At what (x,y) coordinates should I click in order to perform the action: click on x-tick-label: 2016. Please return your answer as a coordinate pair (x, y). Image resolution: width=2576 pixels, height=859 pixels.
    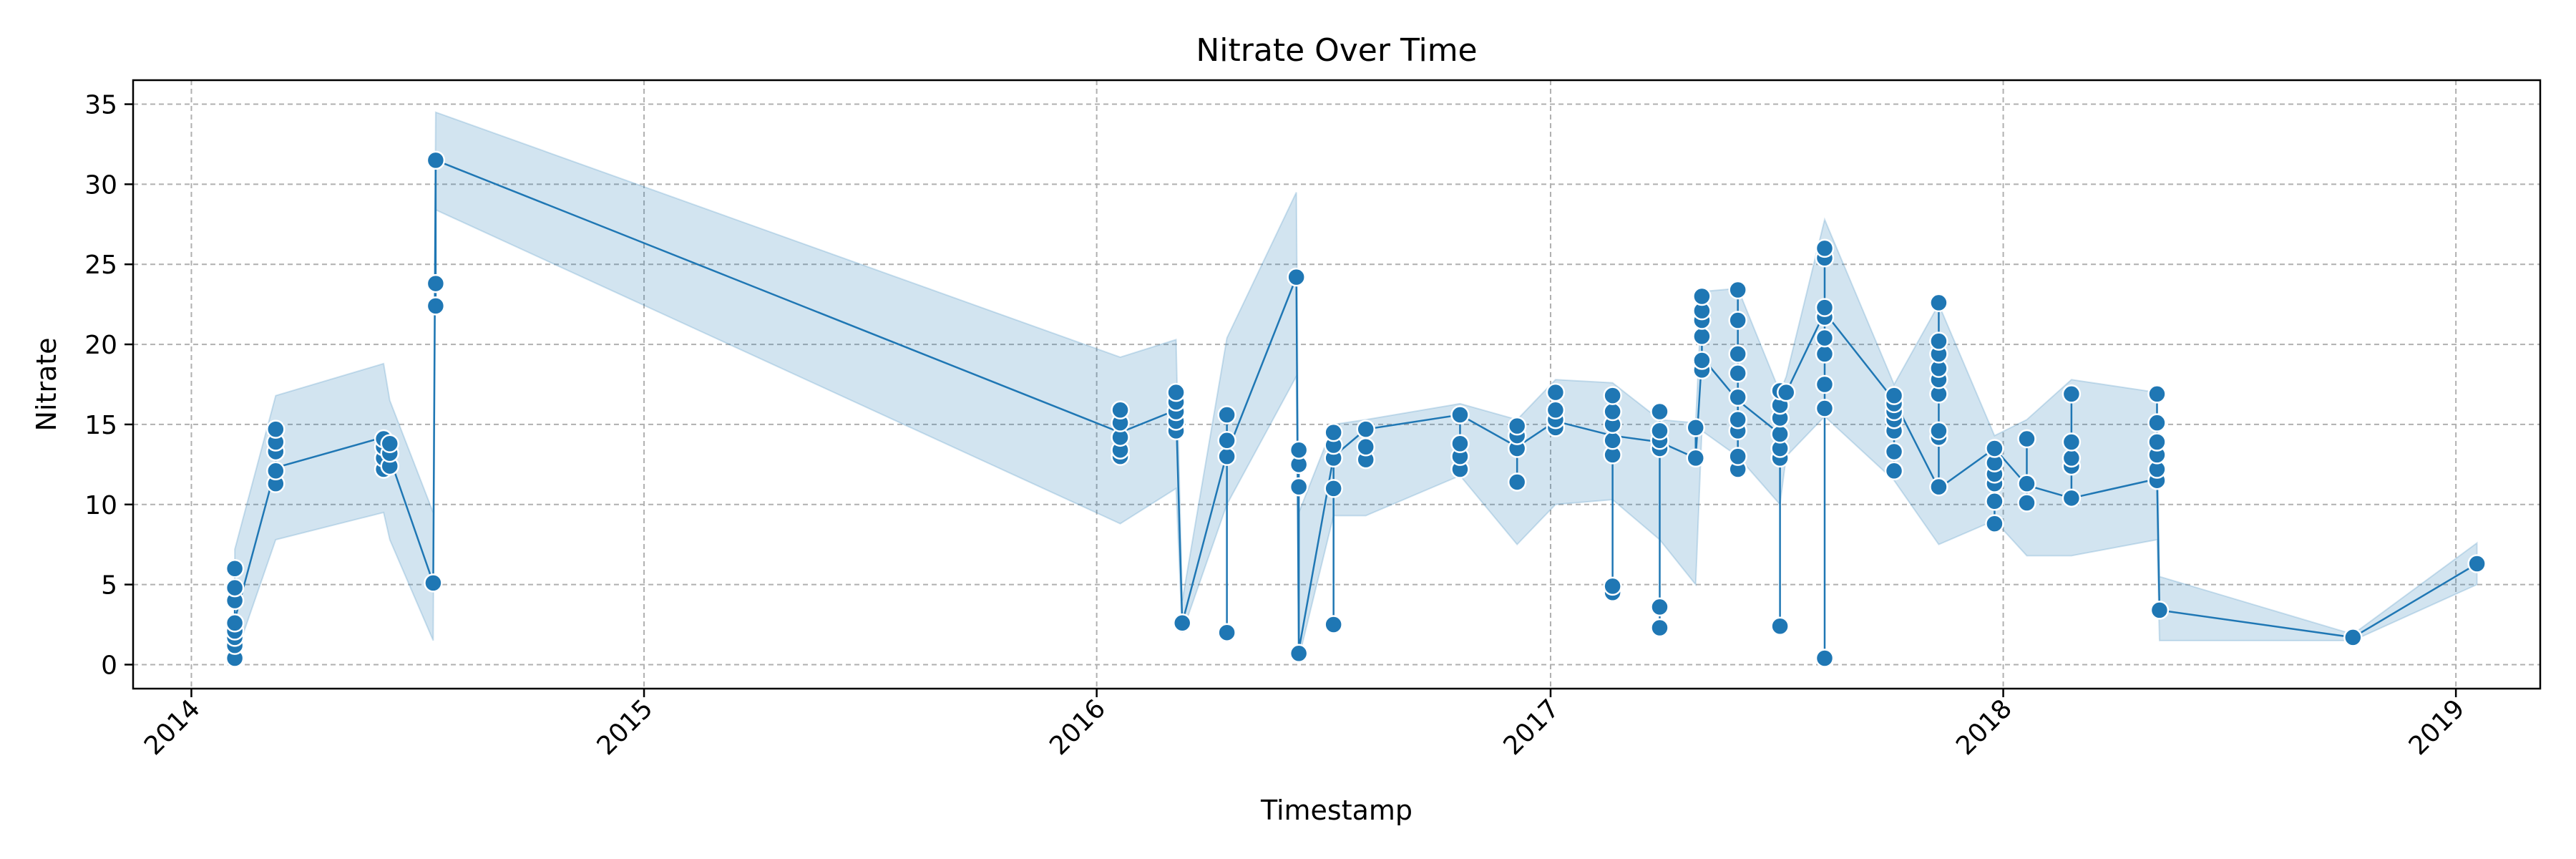
    Looking at the image, I should click on (1077, 727).